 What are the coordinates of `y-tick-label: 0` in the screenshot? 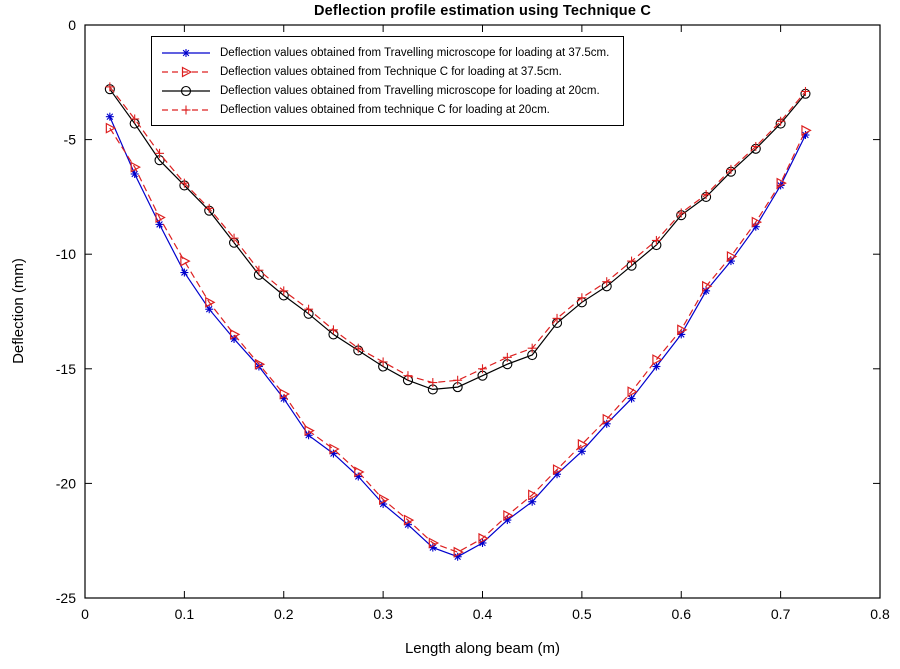 It's located at (72, 25).